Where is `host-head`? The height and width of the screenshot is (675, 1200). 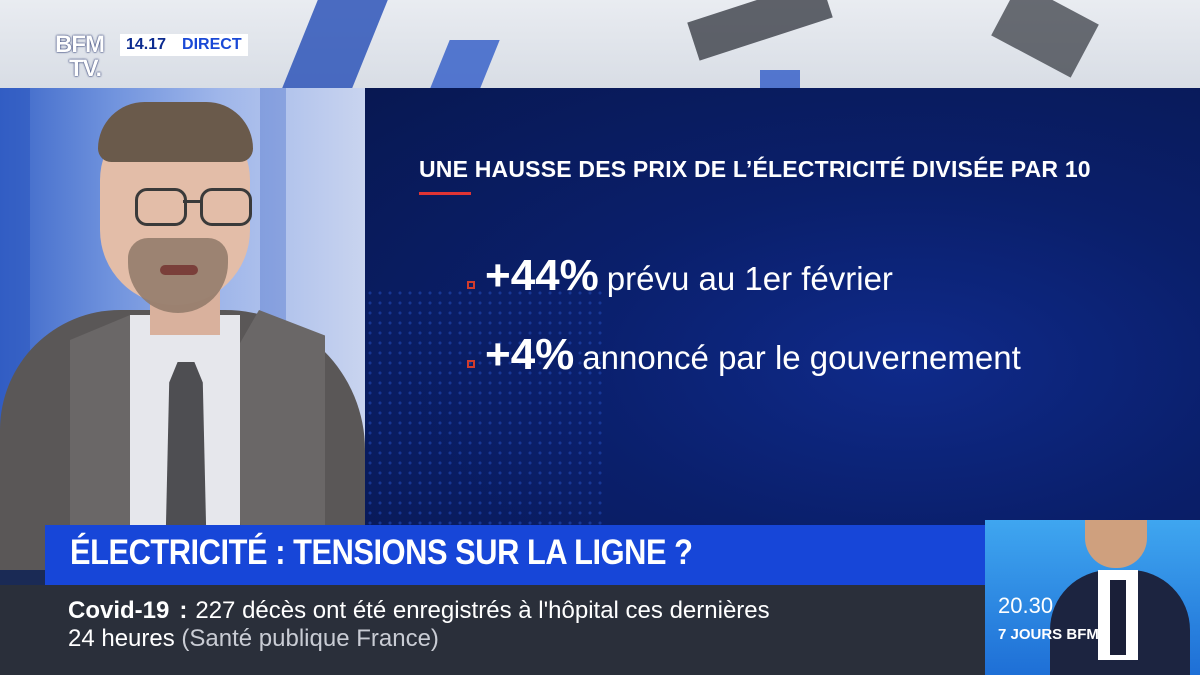 host-head is located at coordinates (1116, 544).